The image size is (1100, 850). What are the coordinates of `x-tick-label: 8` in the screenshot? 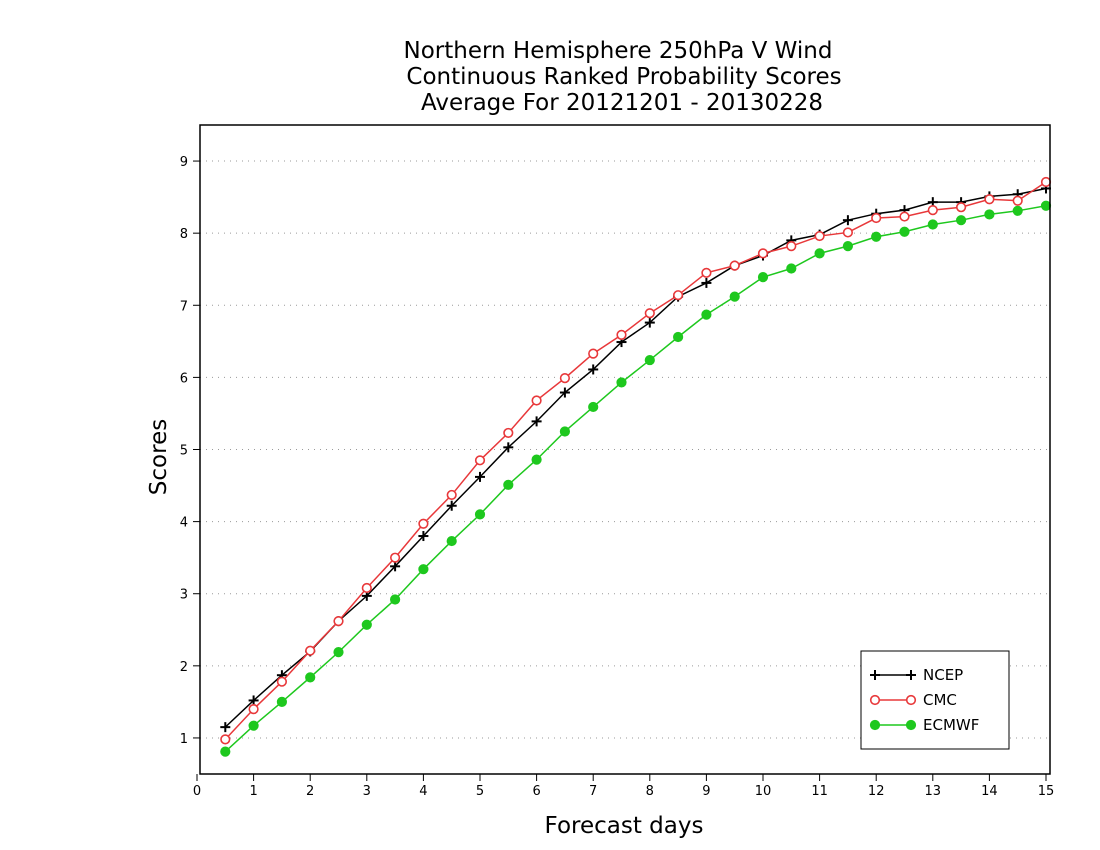 It's located at (650, 791).